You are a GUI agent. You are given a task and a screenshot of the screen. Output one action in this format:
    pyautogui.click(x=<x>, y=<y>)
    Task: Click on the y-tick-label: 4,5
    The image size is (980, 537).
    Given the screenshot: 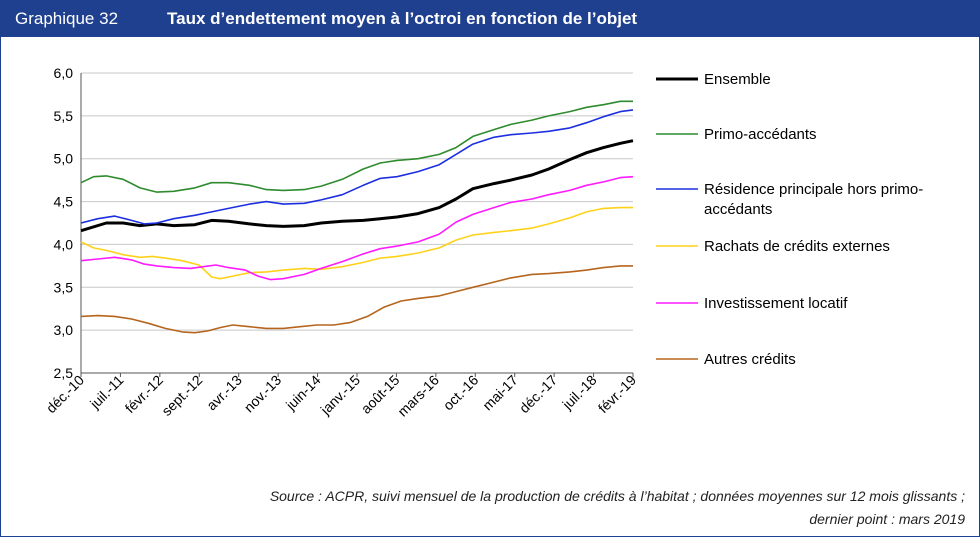 What is the action you would take?
    pyautogui.click(x=64, y=202)
    